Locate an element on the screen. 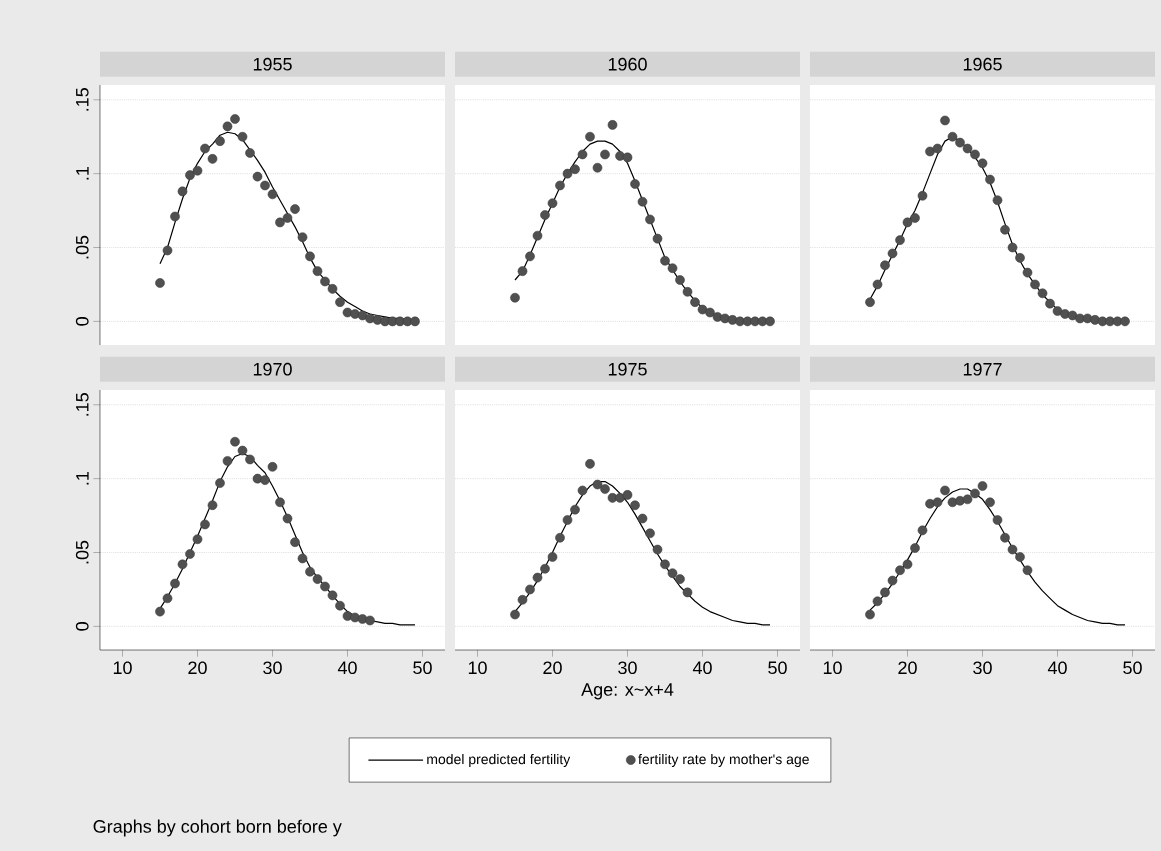  x-tick-label: 50 is located at coordinates (422, 668).